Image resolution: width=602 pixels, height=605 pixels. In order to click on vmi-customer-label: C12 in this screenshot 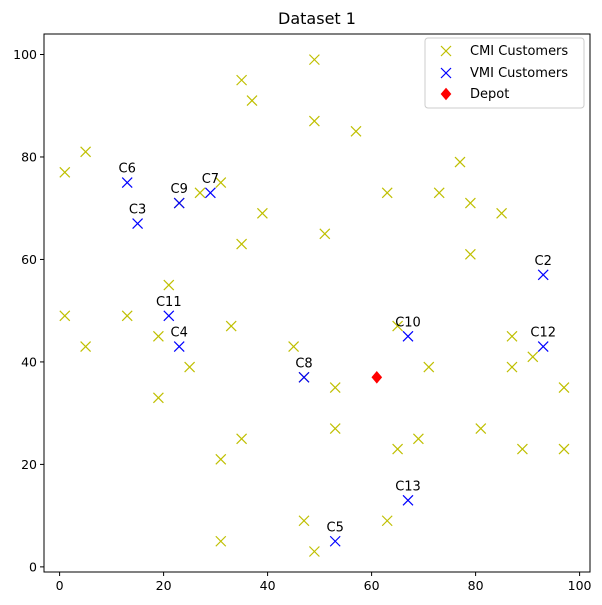, I will do `click(543, 333)`.